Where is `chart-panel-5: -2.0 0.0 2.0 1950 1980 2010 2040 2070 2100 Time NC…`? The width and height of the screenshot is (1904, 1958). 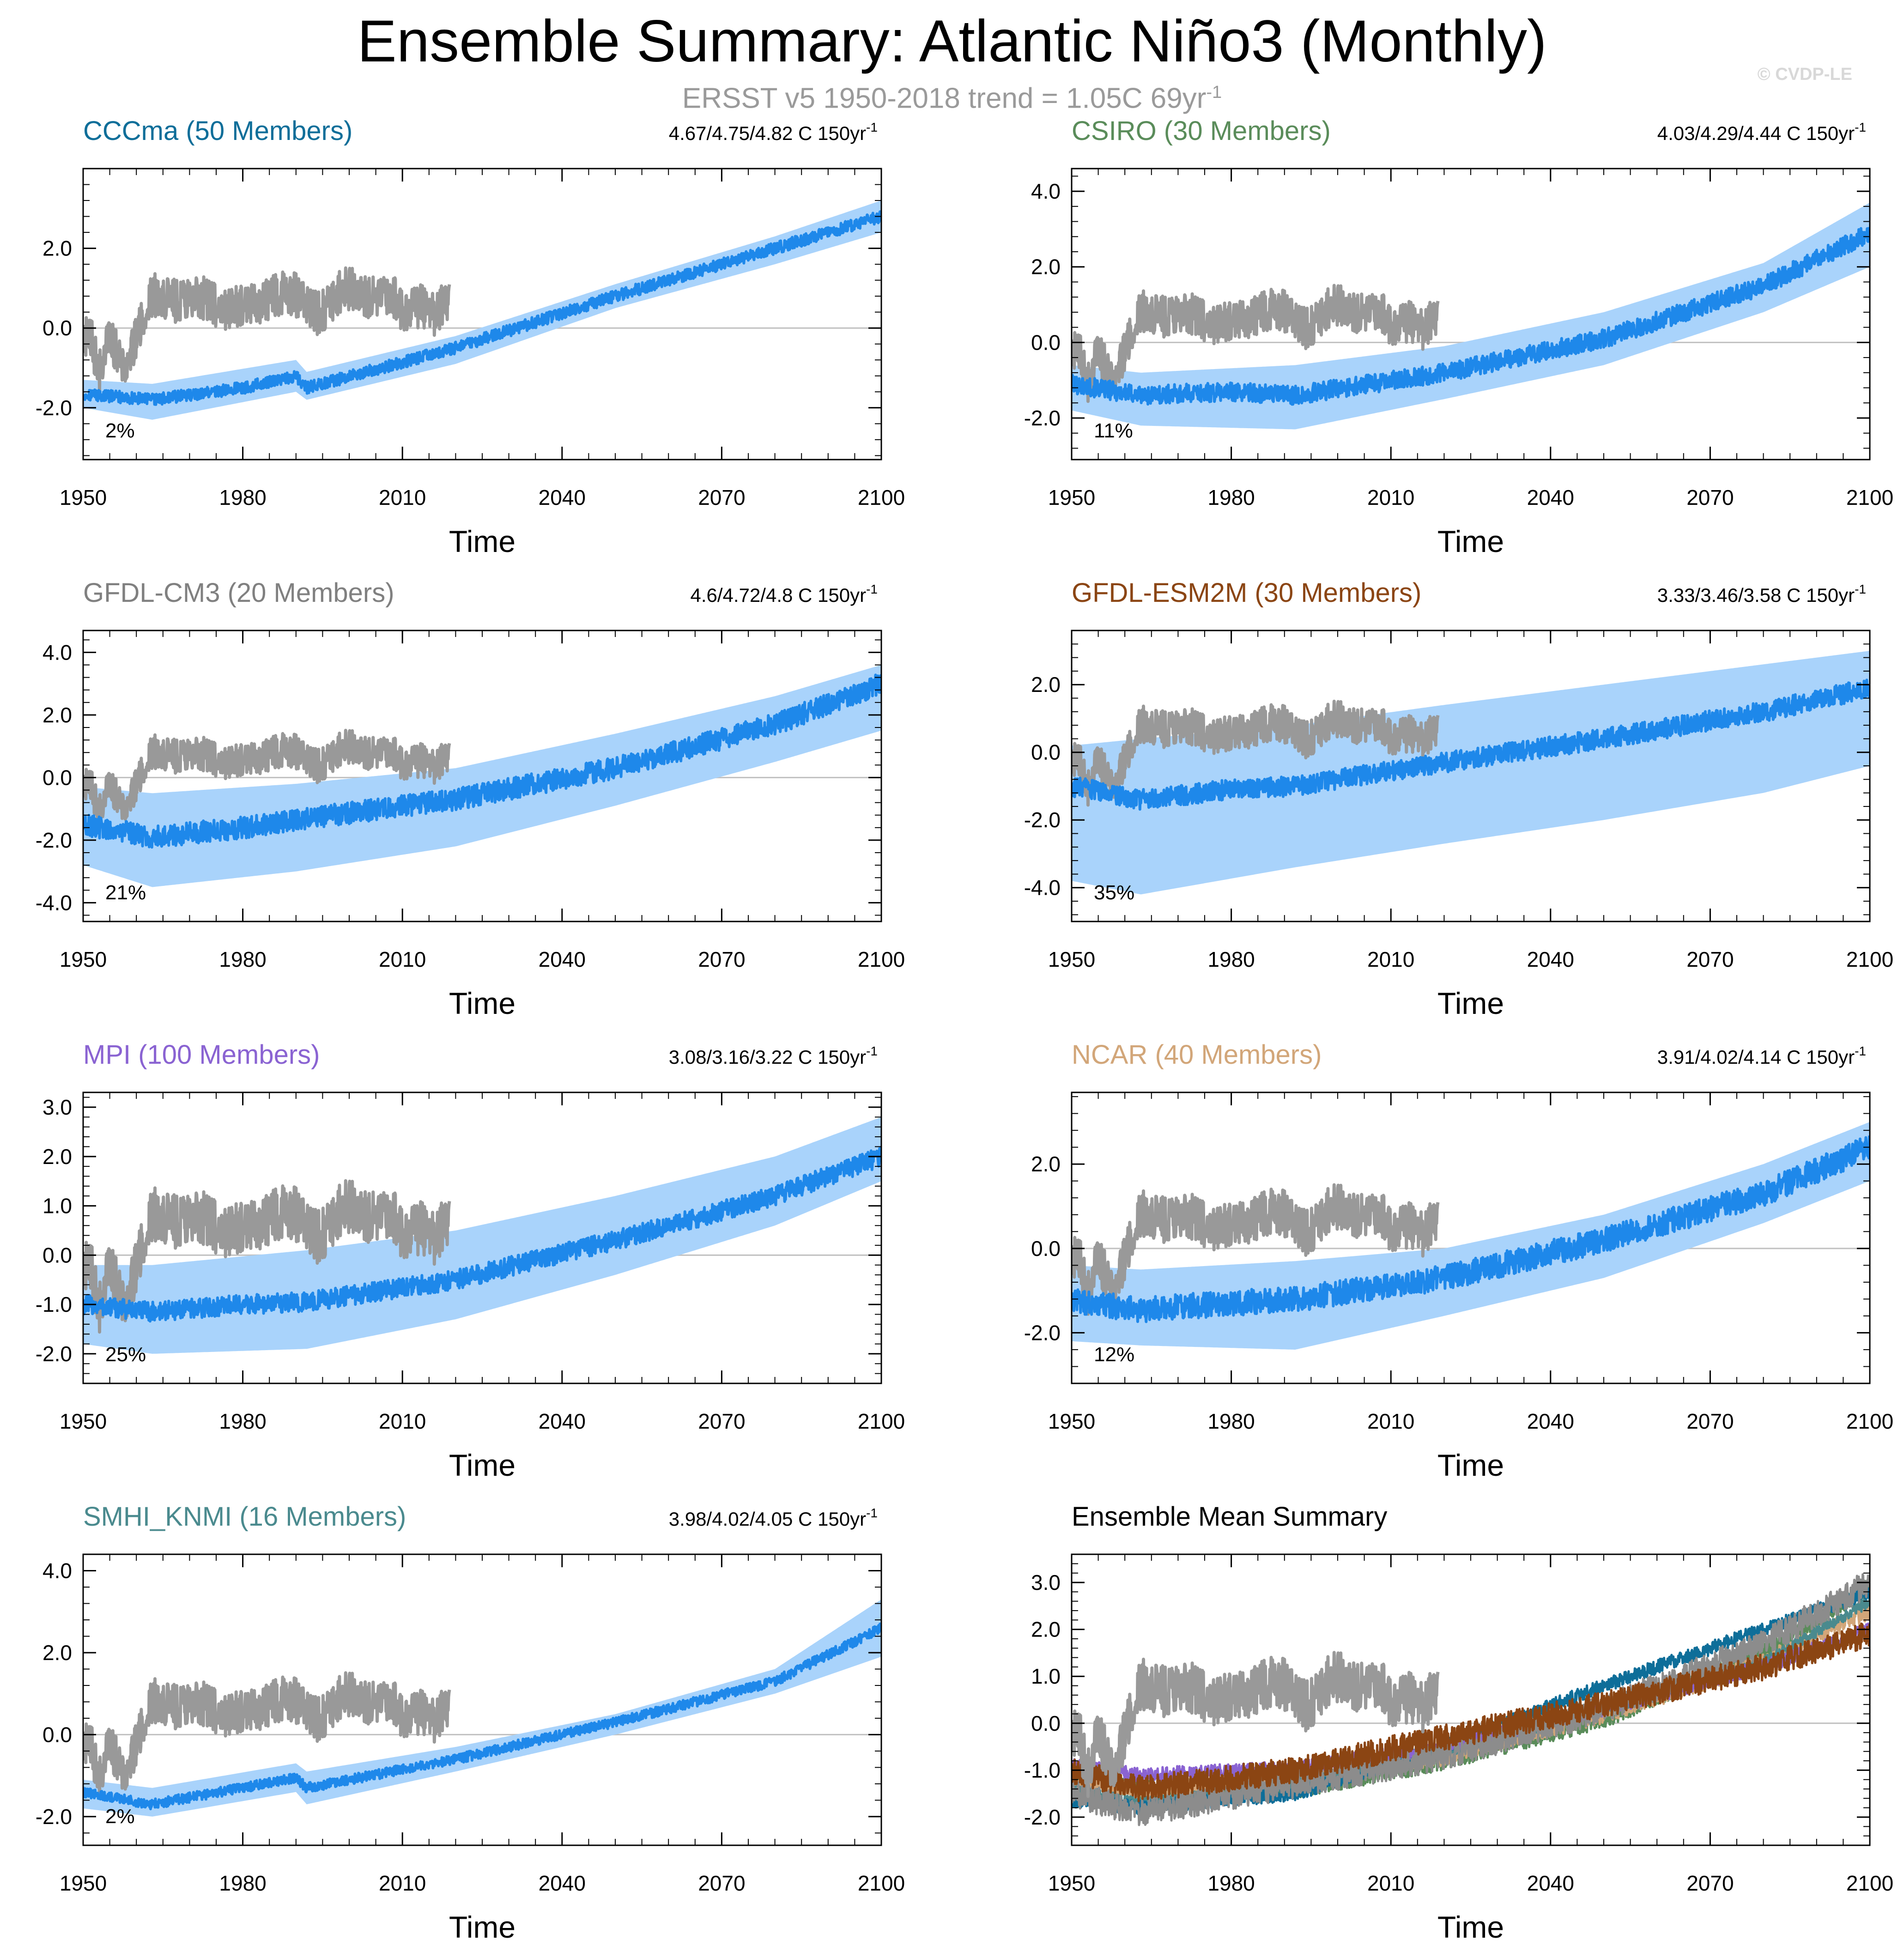 chart-panel-5: -2.0 0.0 2.0 1950 1980 2010 2040 2070 2100 Time NC… is located at coordinates (1458, 1261).